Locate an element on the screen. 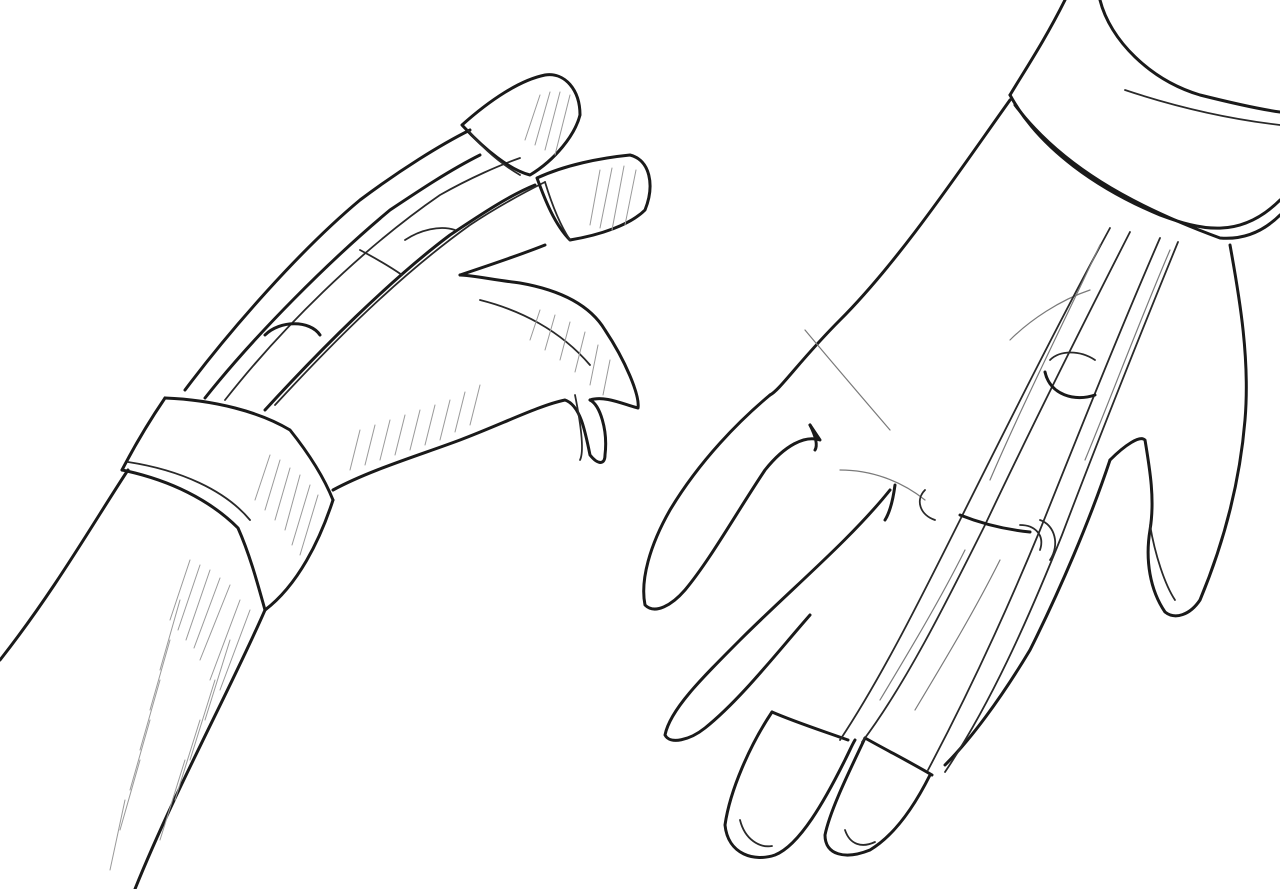 The image size is (1280, 893). left-hand-body is located at coordinates (485, 367).